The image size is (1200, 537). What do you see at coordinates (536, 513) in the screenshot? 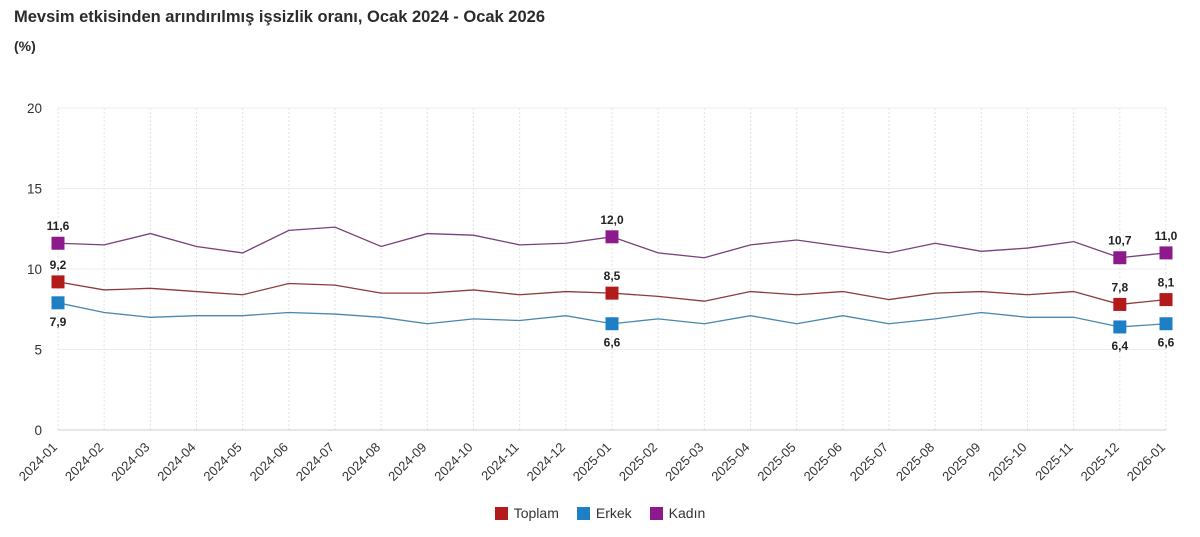
I see `legend-label: Toplam` at bounding box center [536, 513].